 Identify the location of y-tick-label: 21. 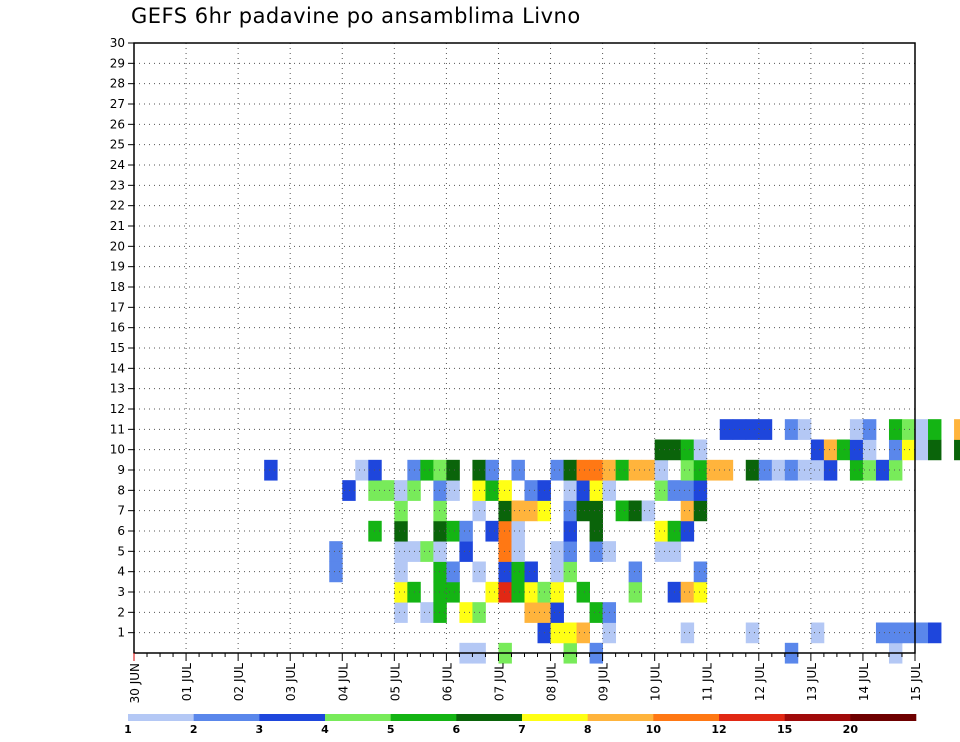
(117, 226).